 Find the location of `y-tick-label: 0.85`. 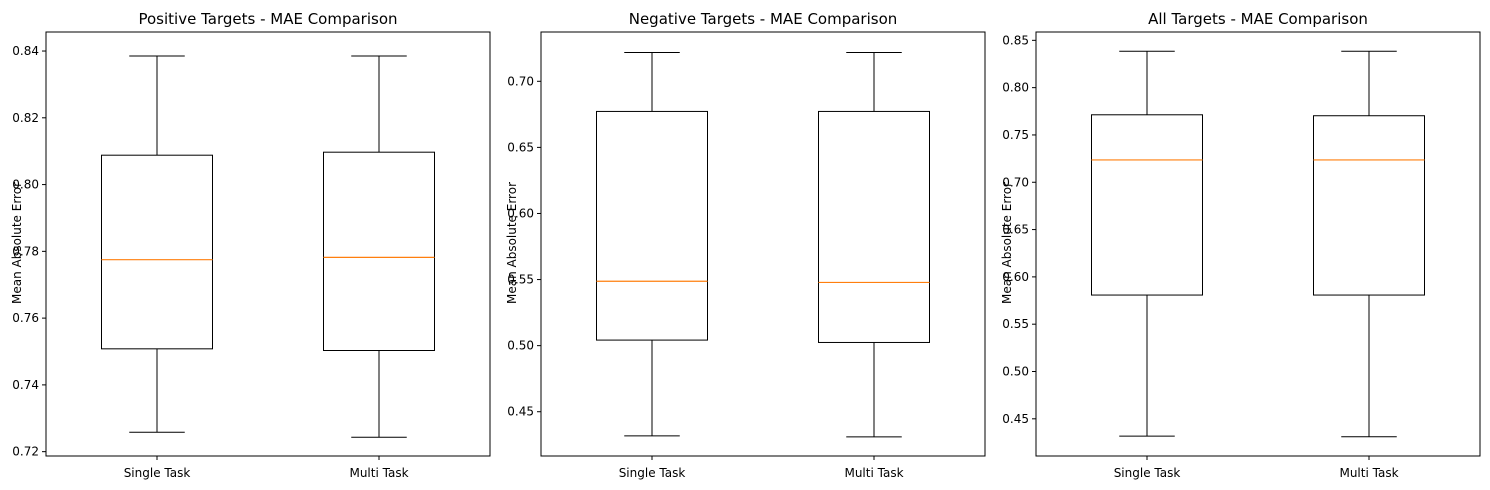

y-tick-label: 0.85 is located at coordinates (1015, 40).